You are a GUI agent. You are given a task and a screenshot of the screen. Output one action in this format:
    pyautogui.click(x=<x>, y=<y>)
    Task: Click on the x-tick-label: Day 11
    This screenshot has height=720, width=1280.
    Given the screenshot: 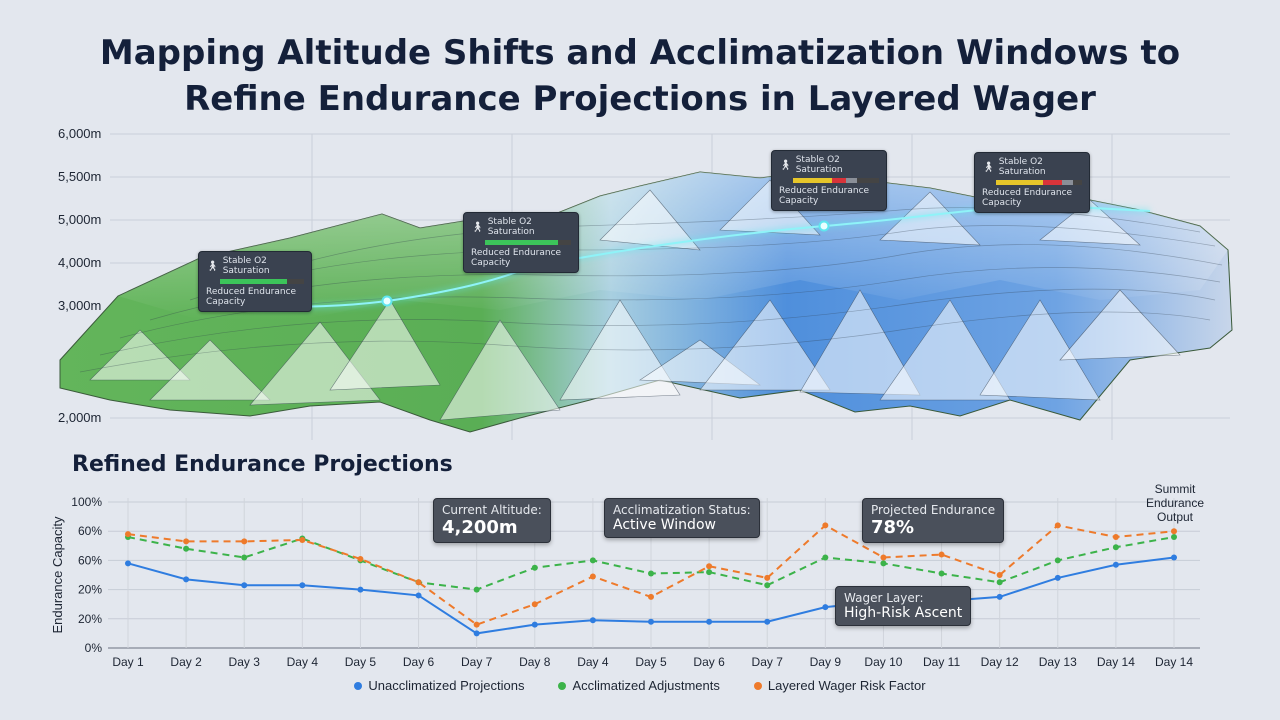 What is the action you would take?
    pyautogui.click(x=941, y=662)
    